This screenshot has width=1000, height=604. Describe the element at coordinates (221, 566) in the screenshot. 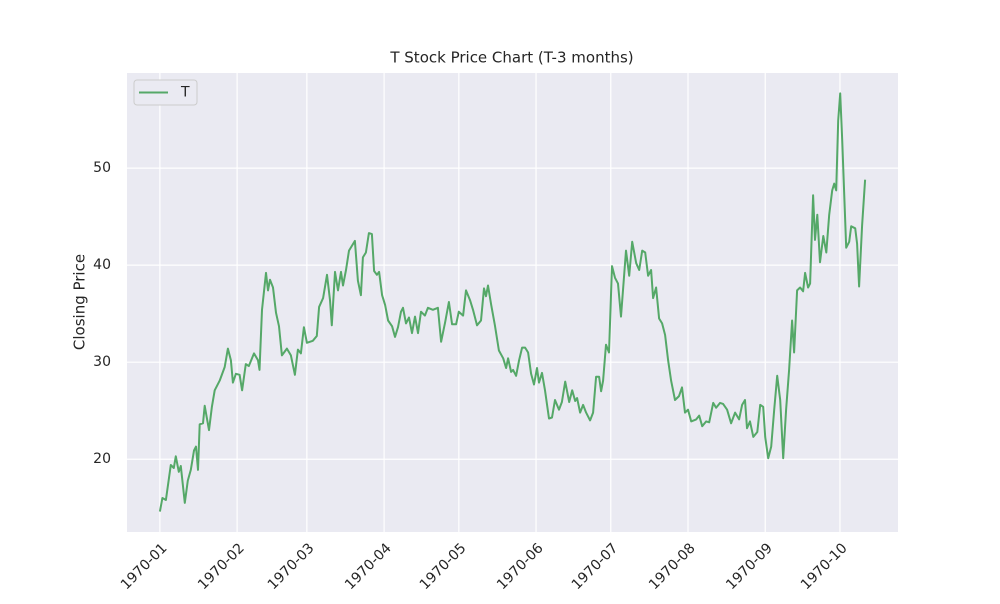

I see `x-tick-label: 1970-02` at that location.